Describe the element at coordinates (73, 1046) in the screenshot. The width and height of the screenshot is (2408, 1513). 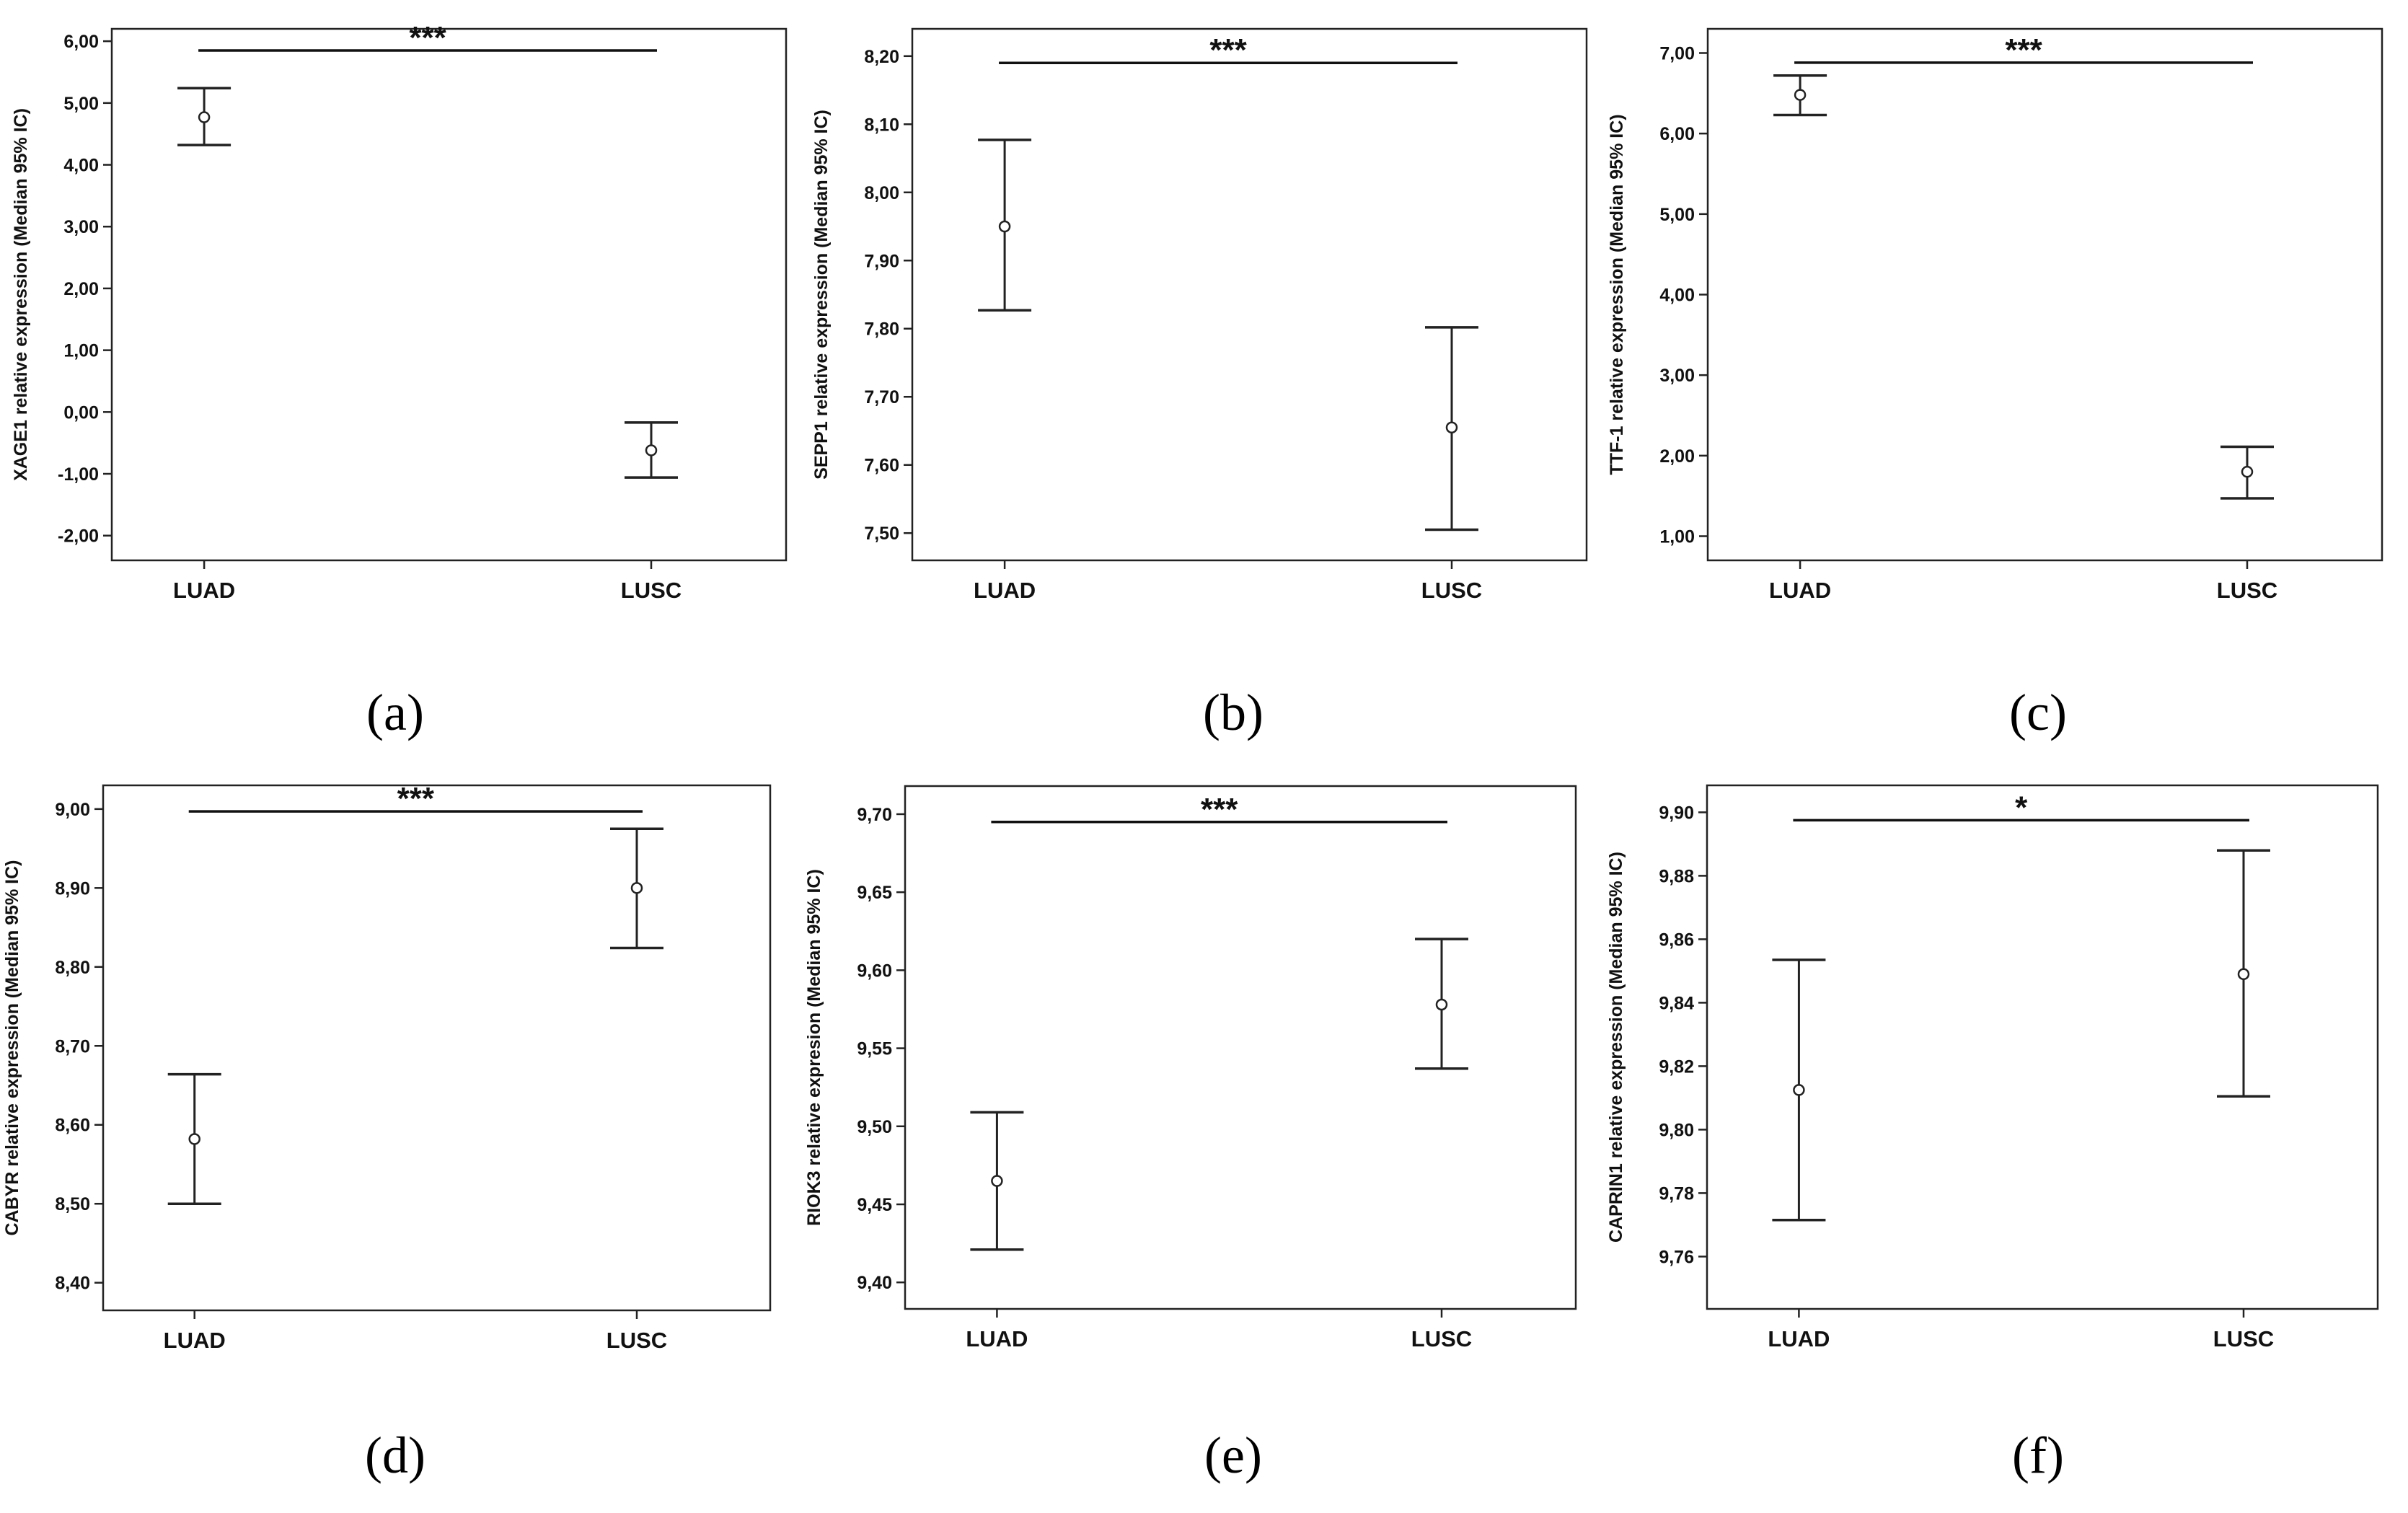
I see `y-tick-label: 8,70` at that location.